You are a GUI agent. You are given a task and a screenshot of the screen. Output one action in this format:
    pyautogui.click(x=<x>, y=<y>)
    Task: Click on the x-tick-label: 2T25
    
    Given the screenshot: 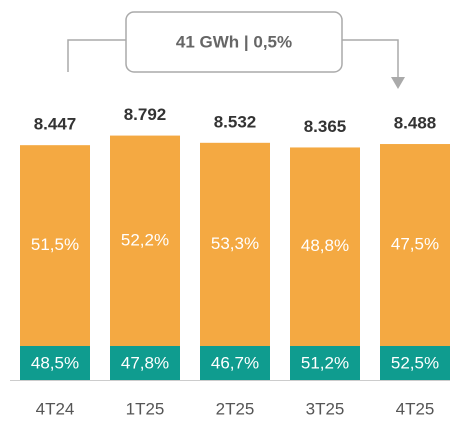 What is the action you would take?
    pyautogui.click(x=235, y=408)
    